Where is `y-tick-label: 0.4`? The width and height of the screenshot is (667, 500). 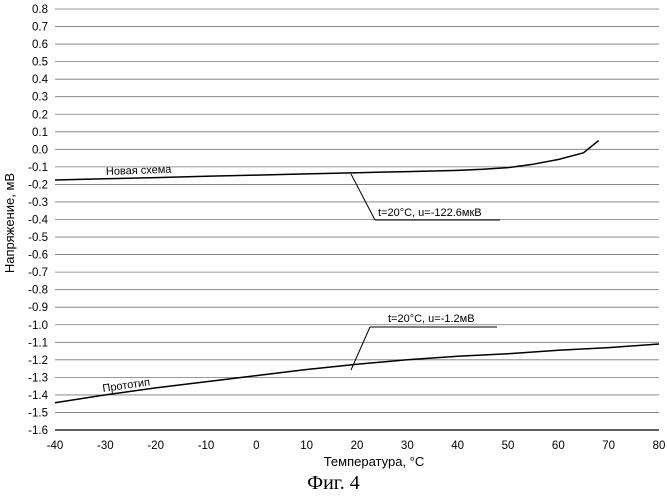 y-tick-label: 0.4 is located at coordinates (40, 80).